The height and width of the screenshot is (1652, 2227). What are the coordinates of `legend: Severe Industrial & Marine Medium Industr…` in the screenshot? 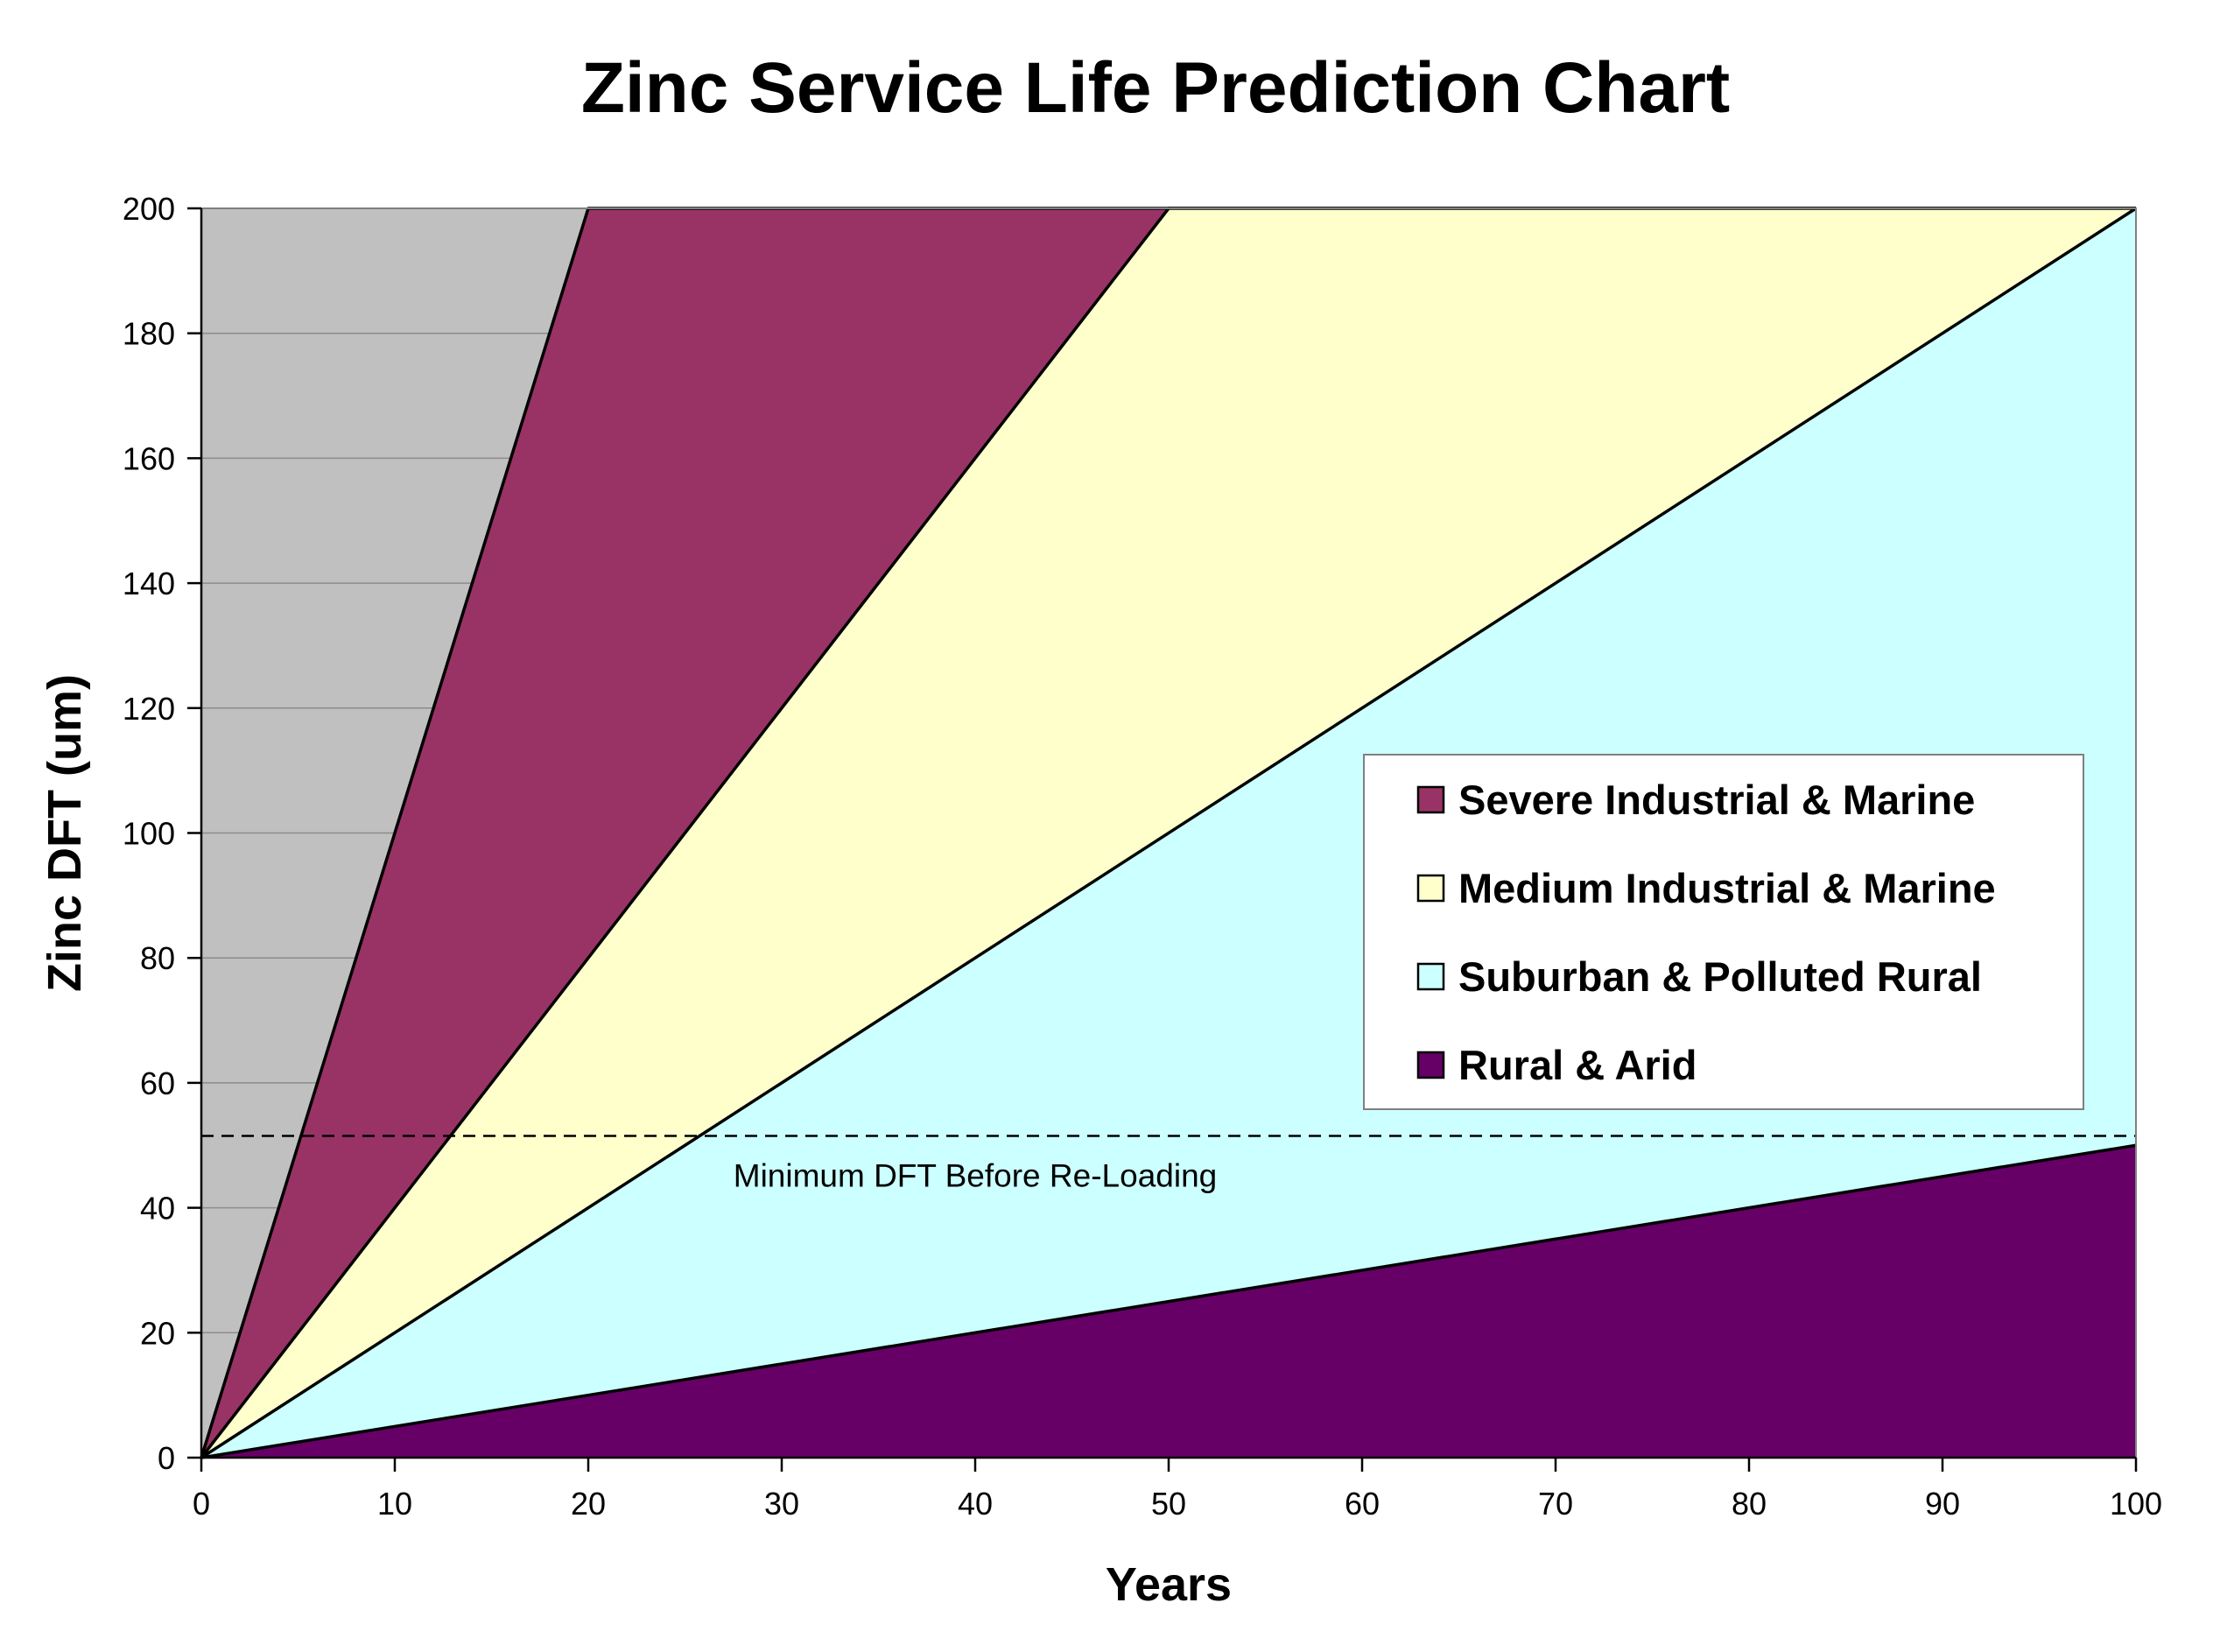 It's located at (1723, 932).